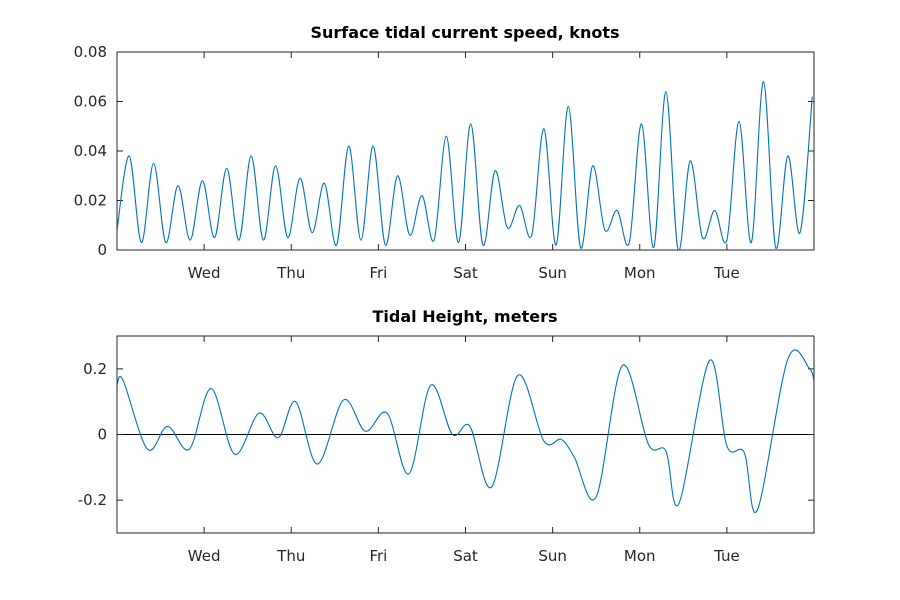  What do you see at coordinates (90, 52) in the screenshot?
I see `speed-y-tick-label: 0.08` at bounding box center [90, 52].